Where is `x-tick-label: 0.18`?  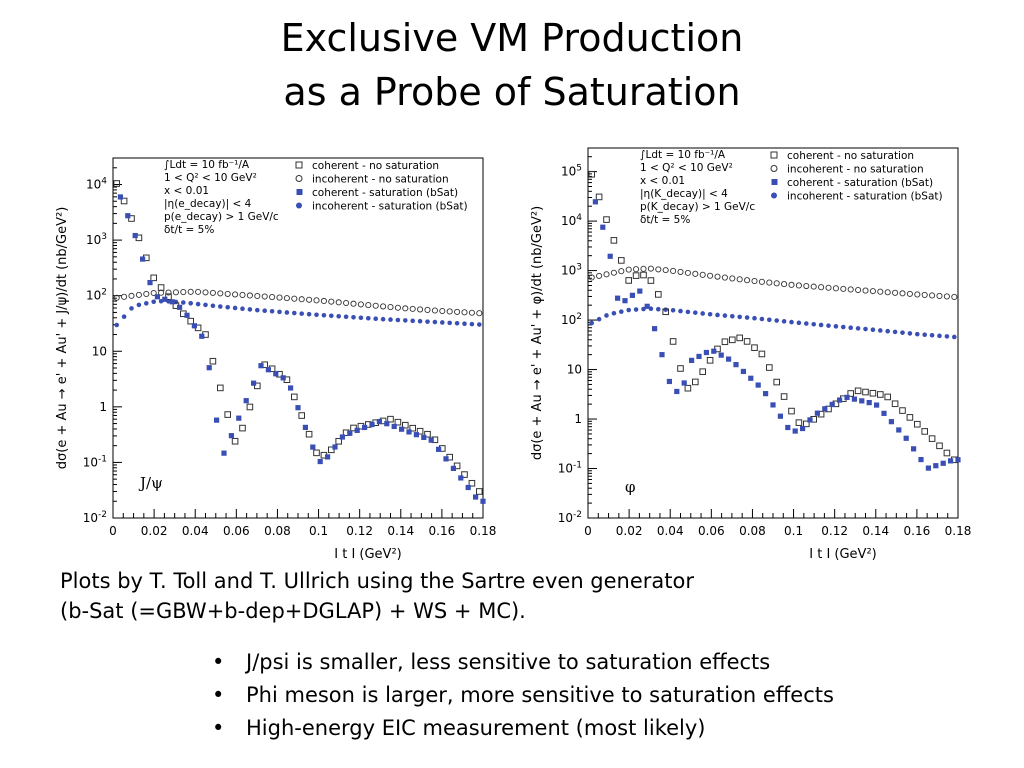 x-tick-label: 0.18 is located at coordinates (483, 531).